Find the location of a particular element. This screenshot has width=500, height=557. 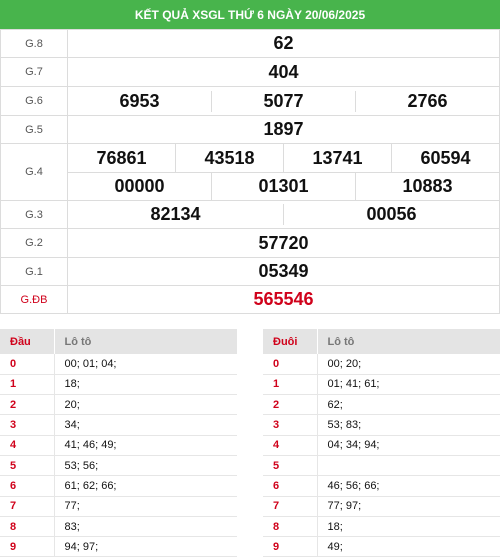

row-loto-values: 49; is located at coordinates (408, 546).